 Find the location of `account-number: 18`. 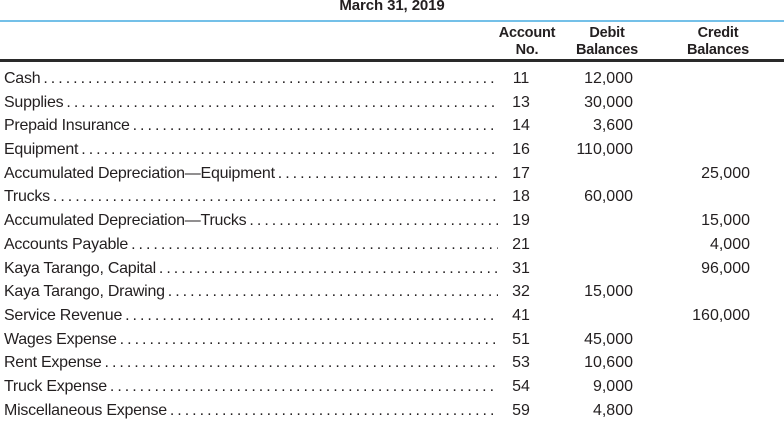

account-number: 18 is located at coordinates (521, 197).